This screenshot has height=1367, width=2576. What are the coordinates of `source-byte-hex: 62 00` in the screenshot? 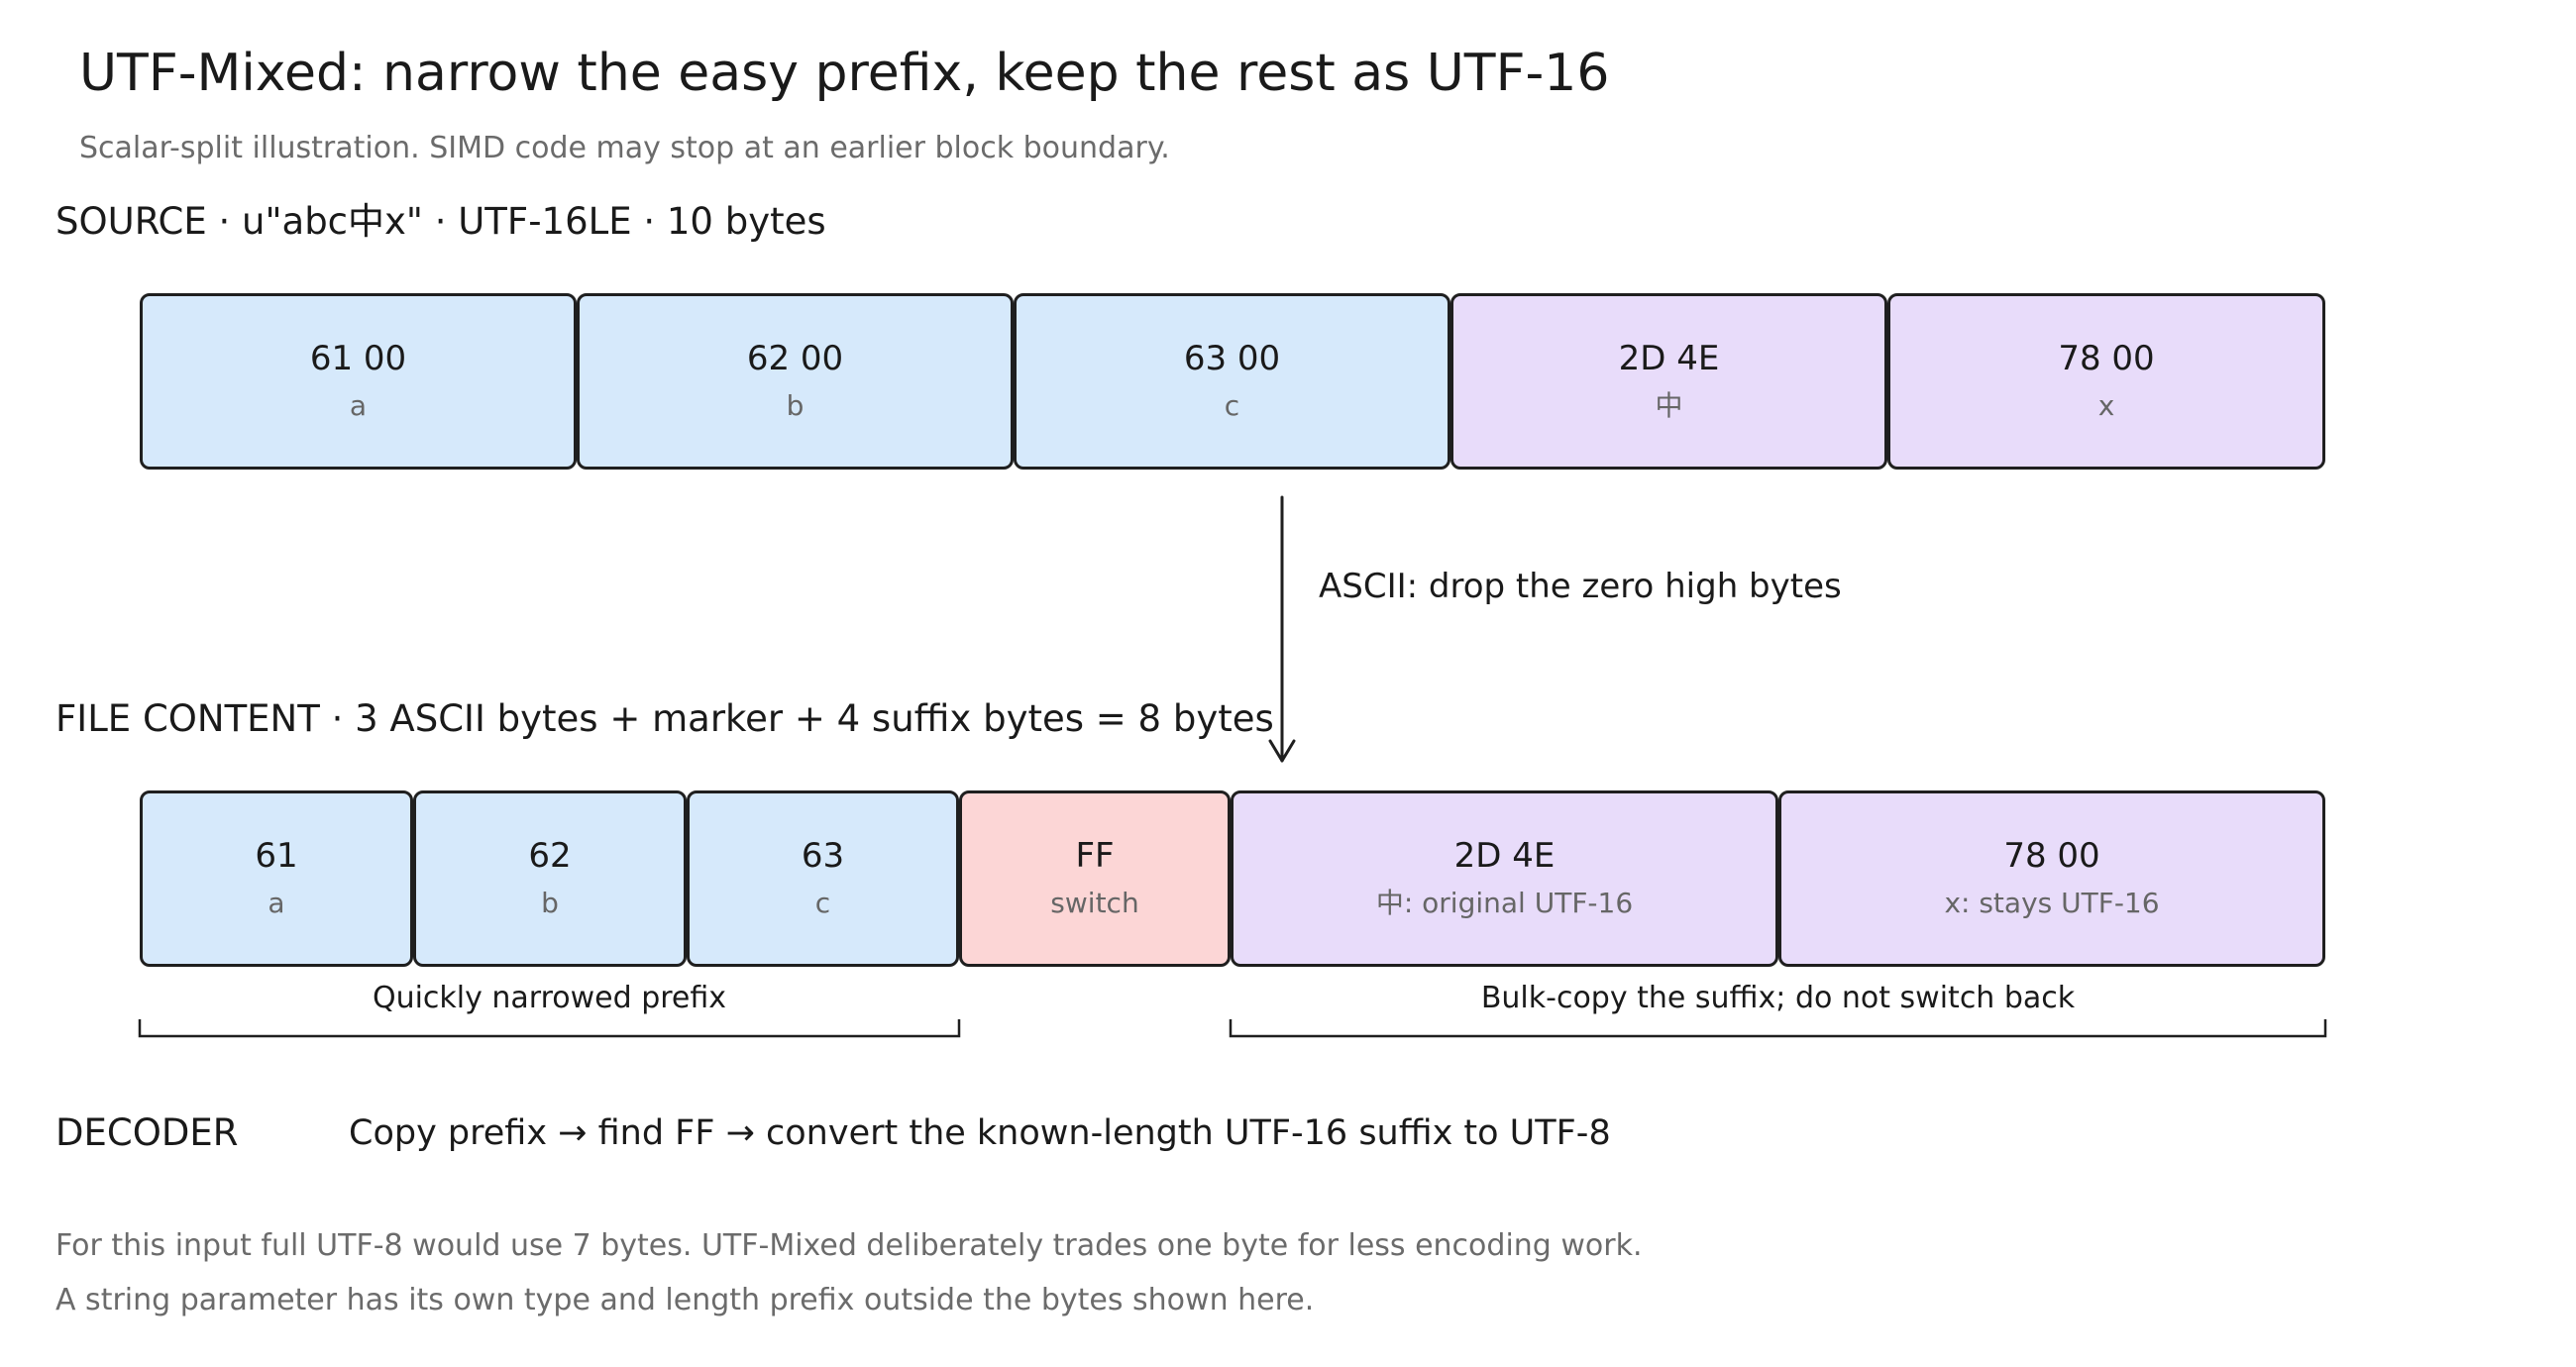 It's located at (795, 358).